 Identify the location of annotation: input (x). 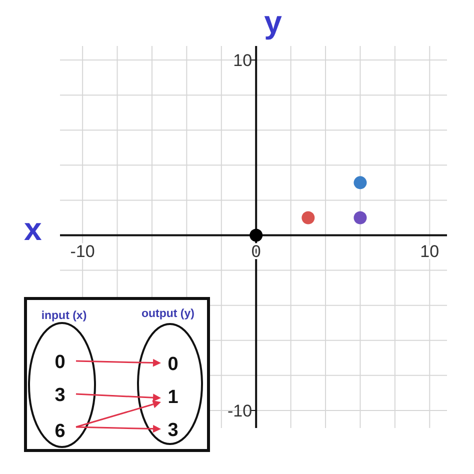
(64, 316).